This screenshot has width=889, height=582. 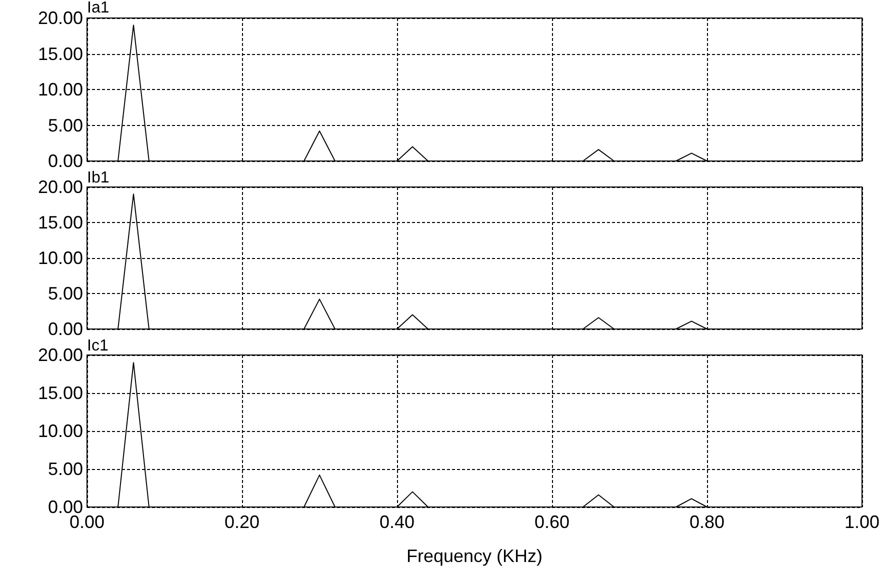 What do you see at coordinates (242, 522) in the screenshot?
I see `x-tick-label: 0.20` at bounding box center [242, 522].